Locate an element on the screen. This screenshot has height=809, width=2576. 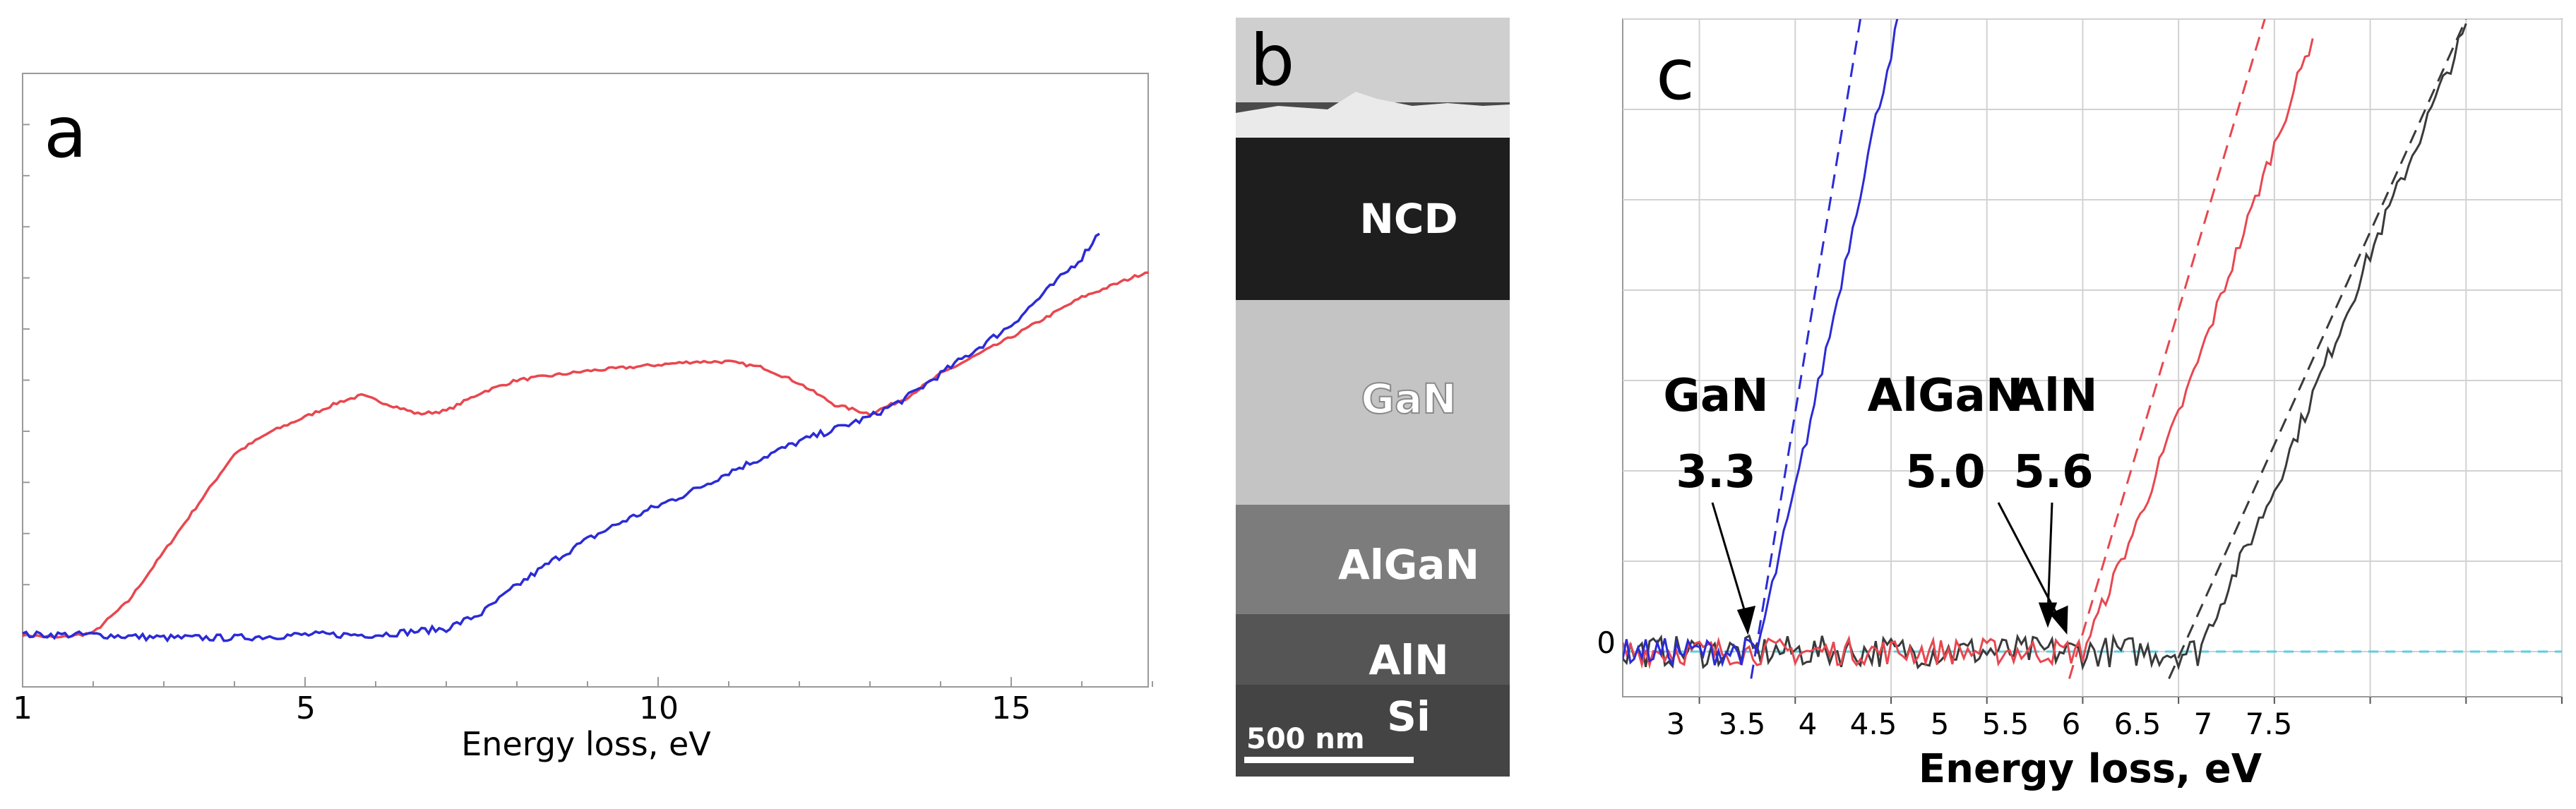
panel-c-tick-3-5: 3.5 is located at coordinates (1742, 724).